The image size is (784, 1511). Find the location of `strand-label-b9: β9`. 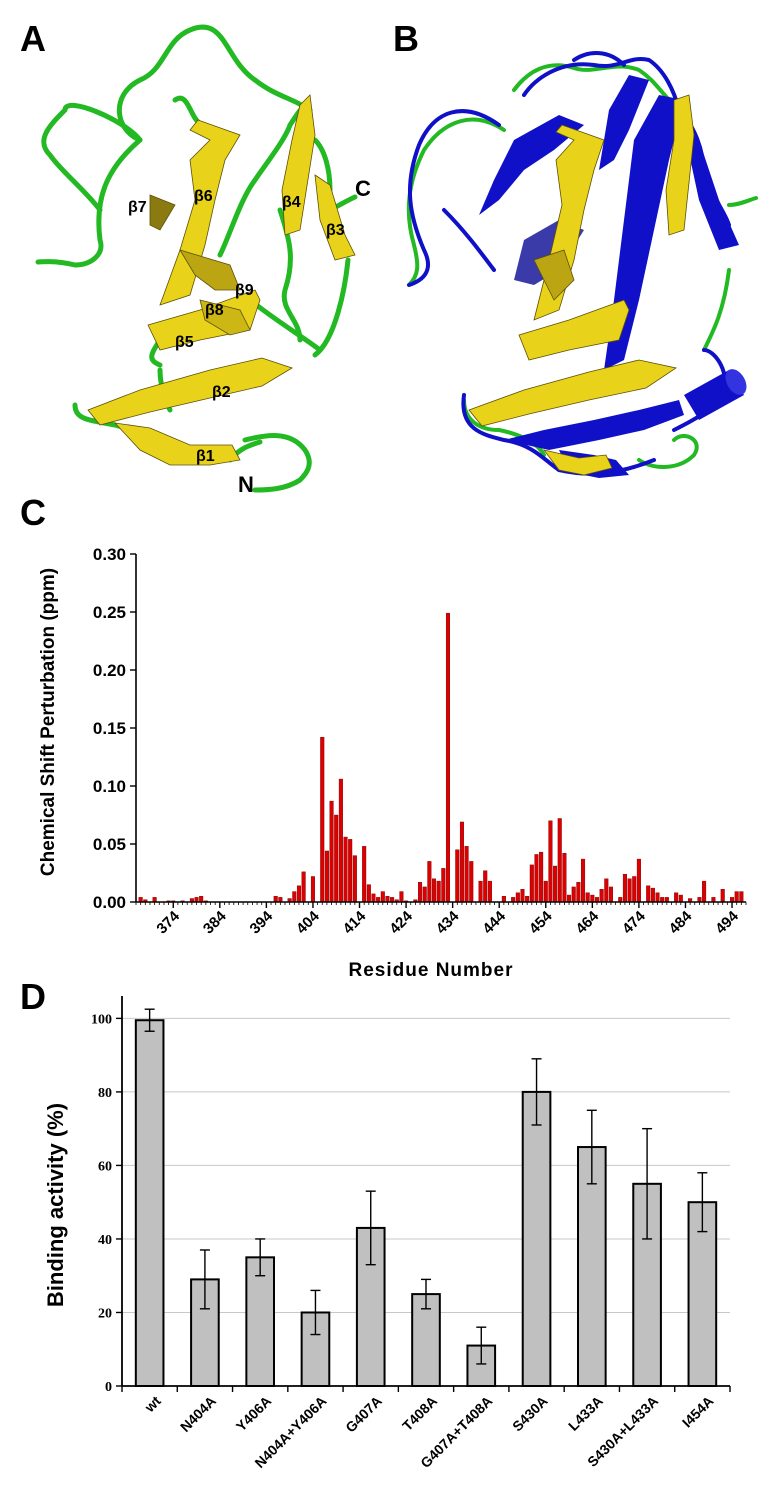

strand-label-b9: β9 is located at coordinates (244, 290).